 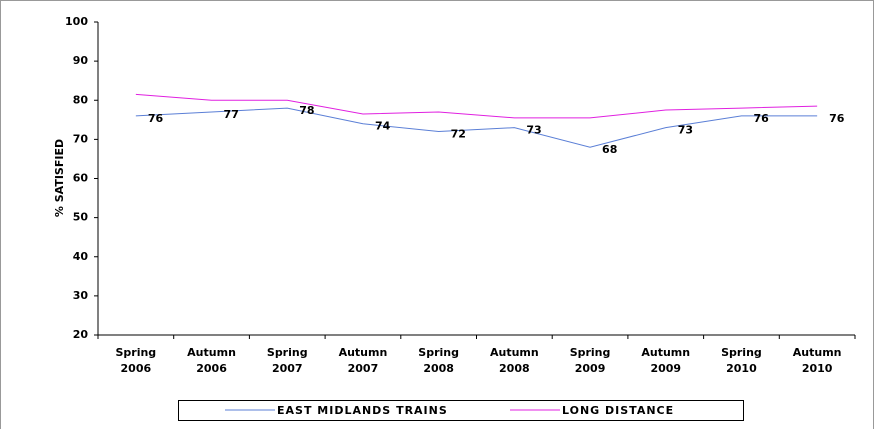 I want to click on y-tick-label: 90, so click(x=81, y=60).